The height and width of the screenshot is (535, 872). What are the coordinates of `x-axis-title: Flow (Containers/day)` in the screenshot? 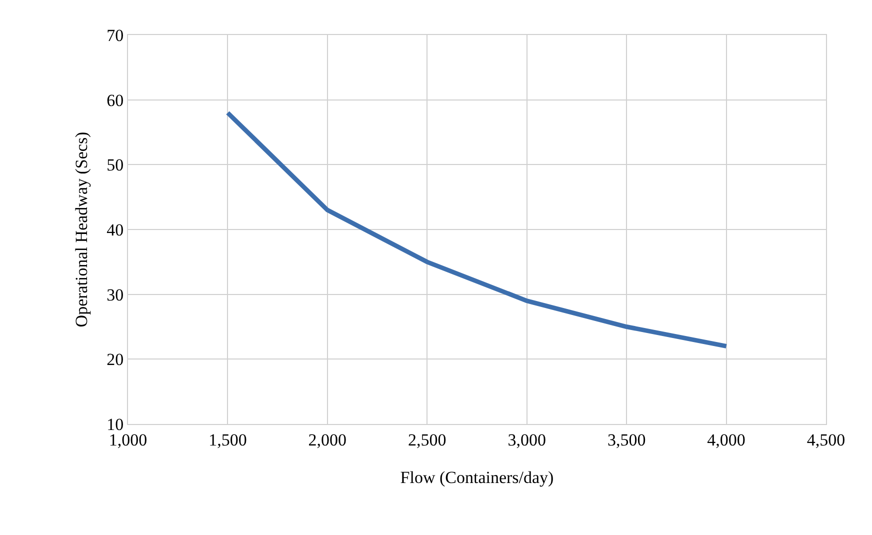 It's located at (477, 477).